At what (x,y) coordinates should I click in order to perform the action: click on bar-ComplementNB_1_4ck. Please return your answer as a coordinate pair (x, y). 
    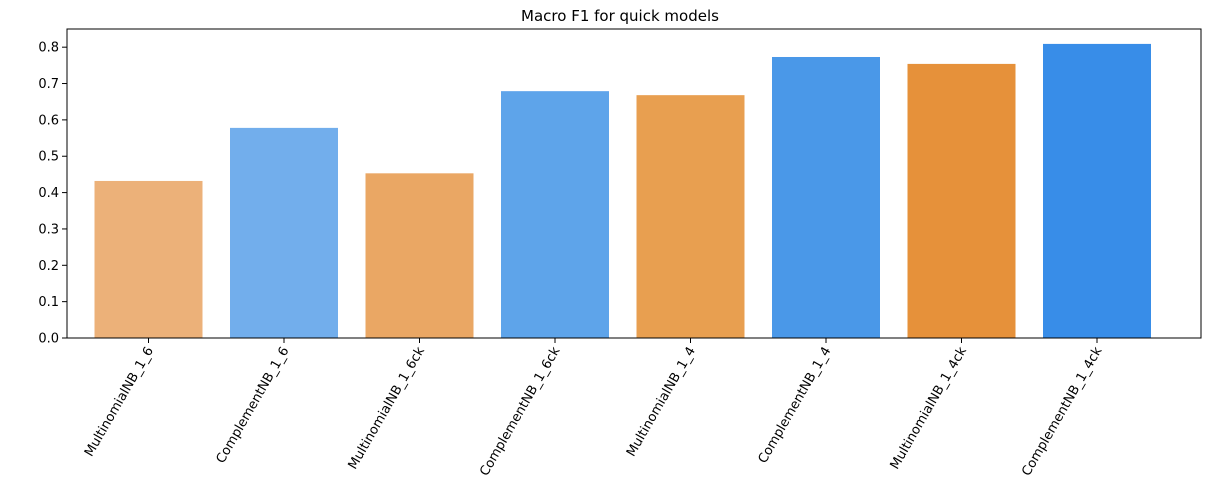
    Looking at the image, I should click on (1097, 191).